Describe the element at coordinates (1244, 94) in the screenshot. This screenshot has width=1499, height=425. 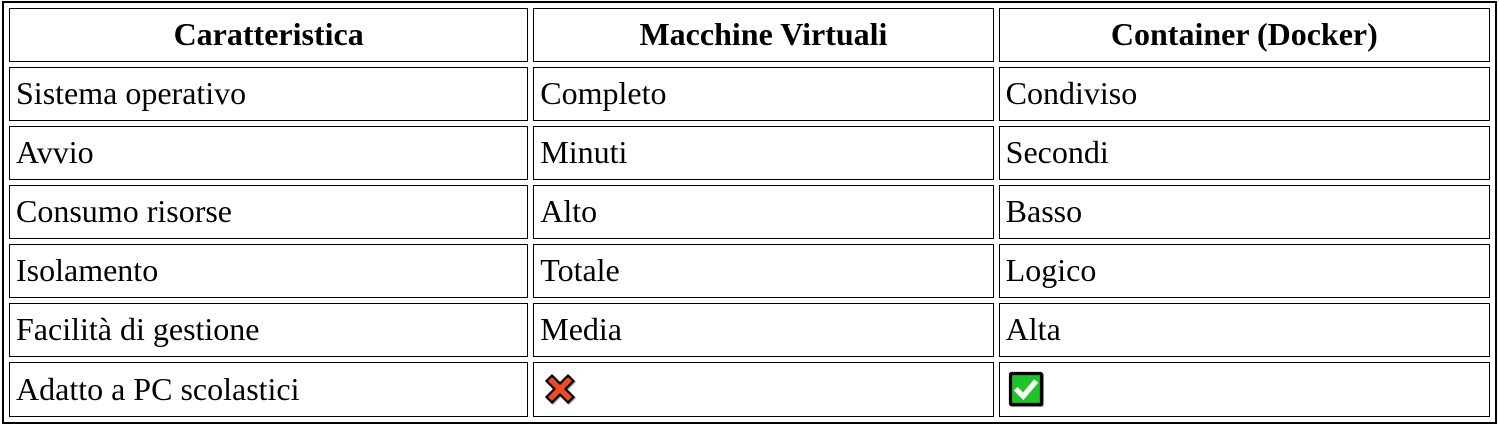
I see `container-cell: Condiviso` at that location.